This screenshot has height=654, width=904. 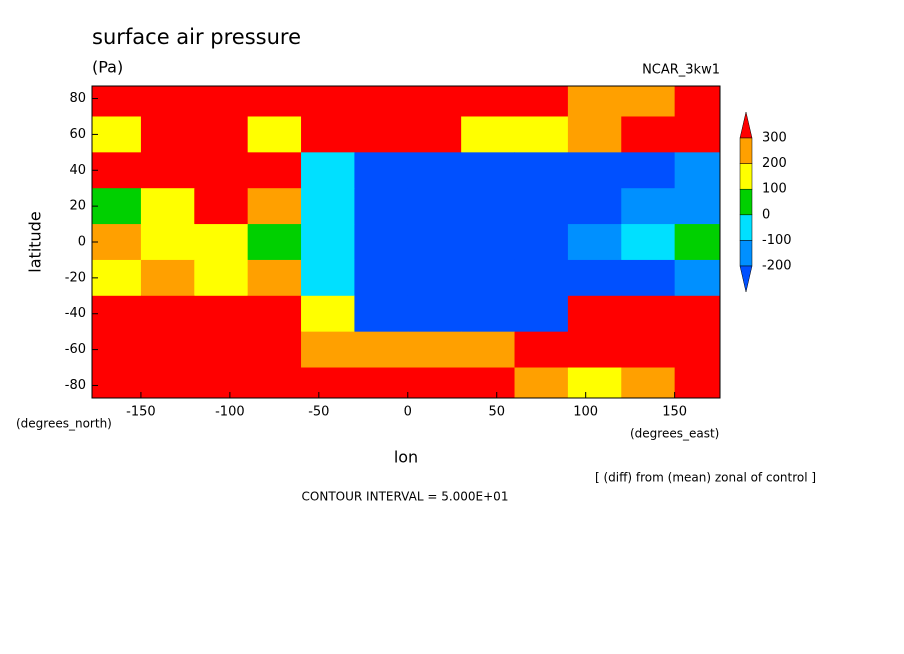 I want to click on colorbar-label: -200, so click(x=777, y=266).